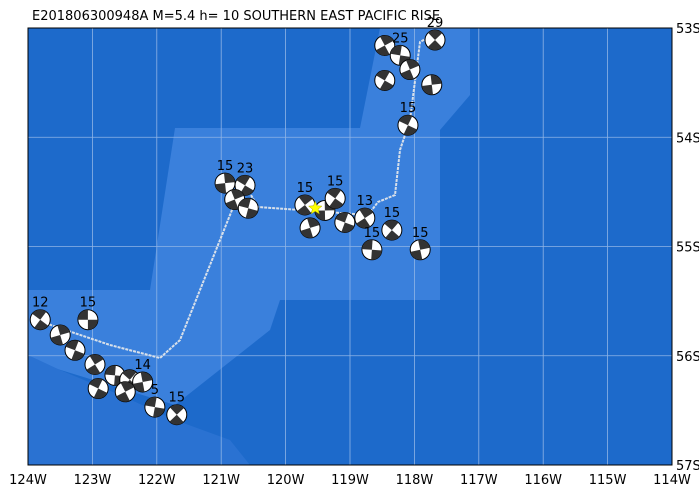  What do you see at coordinates (315, 207) in the screenshot?
I see `epicenter` at bounding box center [315, 207].